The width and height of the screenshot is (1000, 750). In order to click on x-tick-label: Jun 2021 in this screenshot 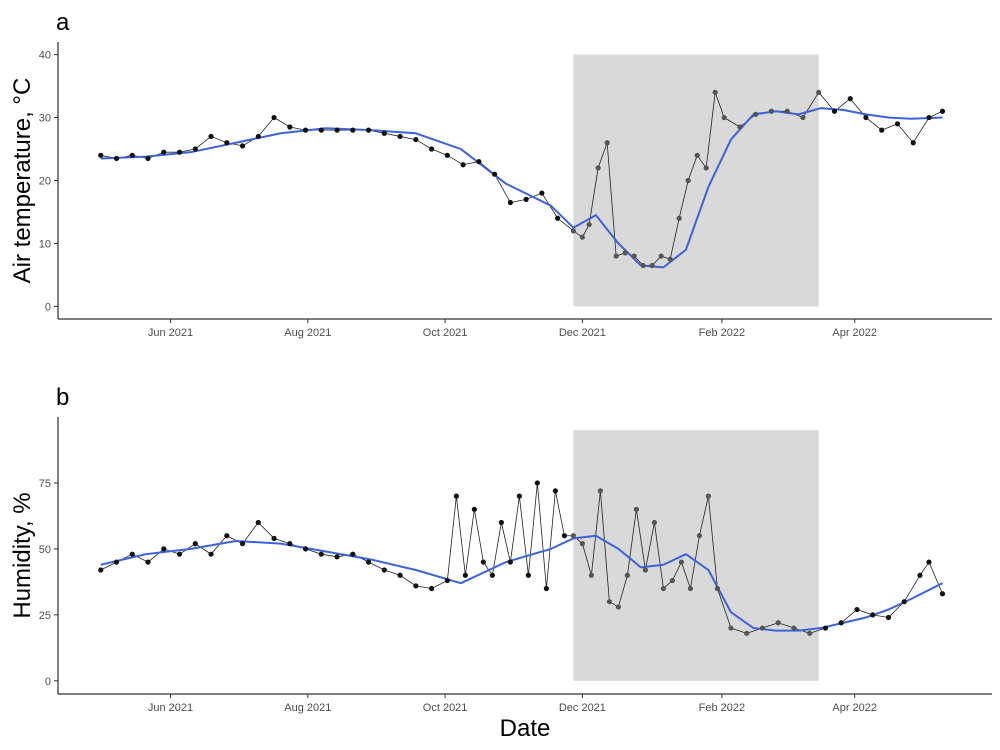, I will do `click(170, 708)`.